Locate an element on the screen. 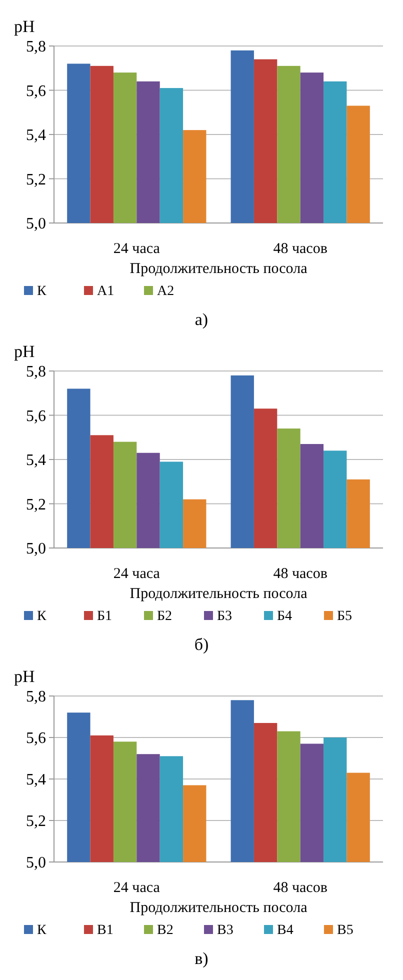  legend-label: Б1 is located at coordinates (104, 616).